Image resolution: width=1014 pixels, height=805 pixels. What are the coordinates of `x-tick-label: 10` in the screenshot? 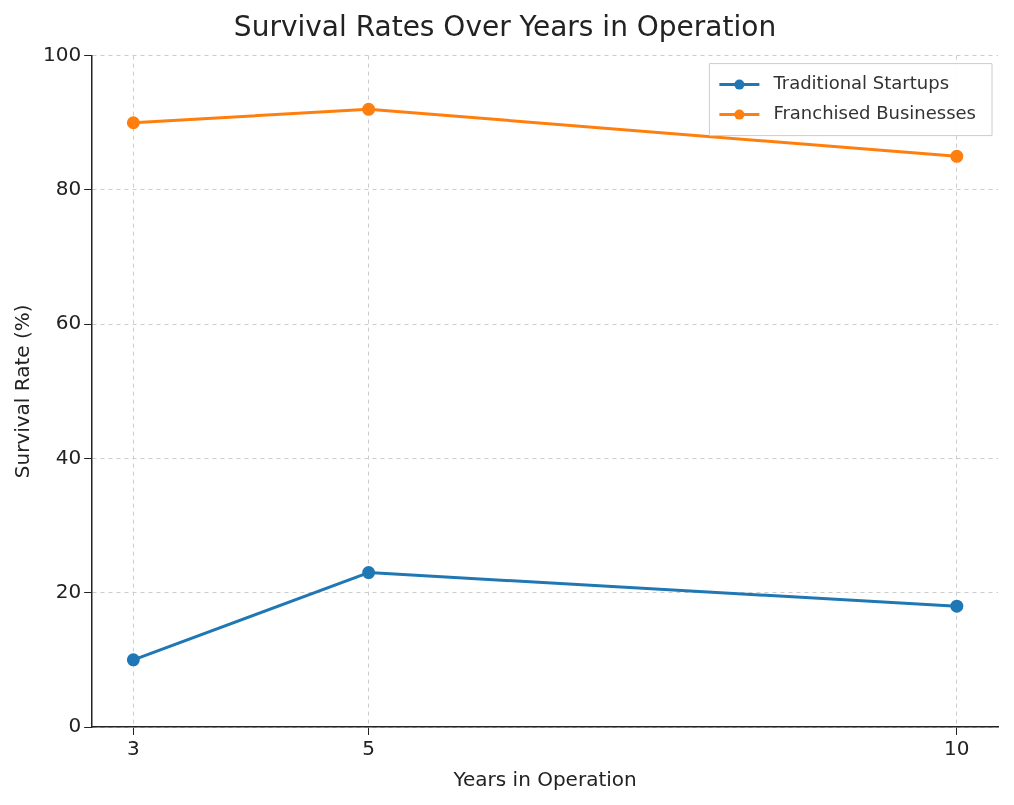 It's located at (957, 748).